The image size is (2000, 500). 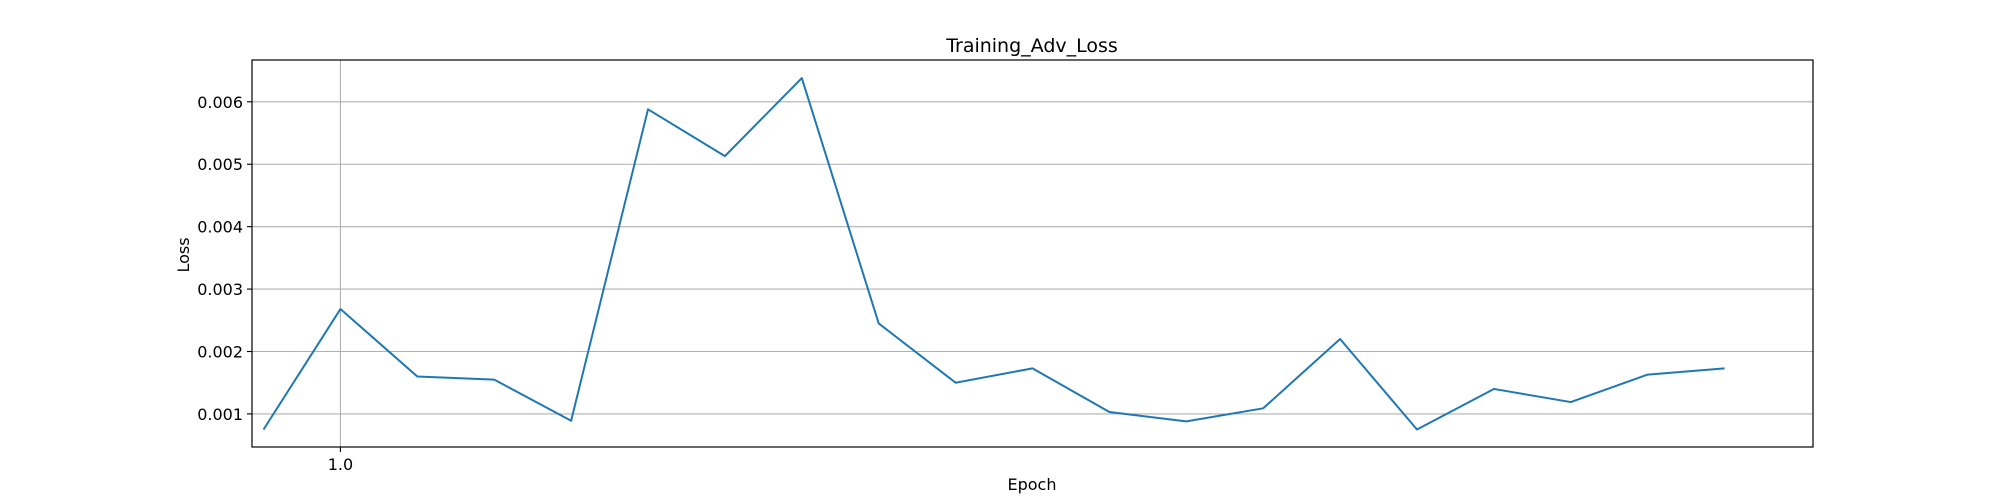 What do you see at coordinates (220, 414) in the screenshot?
I see `y-tick-label: 0.001` at bounding box center [220, 414].